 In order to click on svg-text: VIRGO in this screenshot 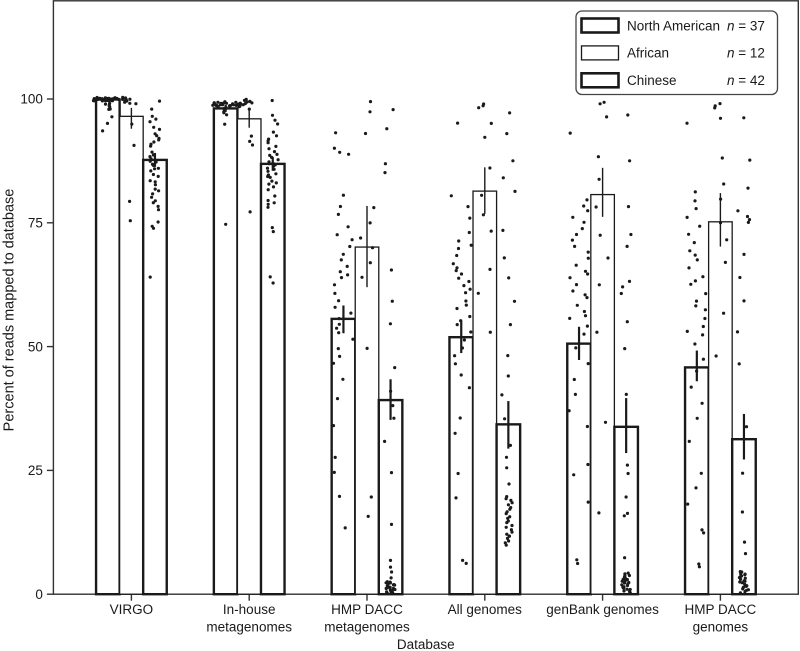, I will do `click(132, 609)`.